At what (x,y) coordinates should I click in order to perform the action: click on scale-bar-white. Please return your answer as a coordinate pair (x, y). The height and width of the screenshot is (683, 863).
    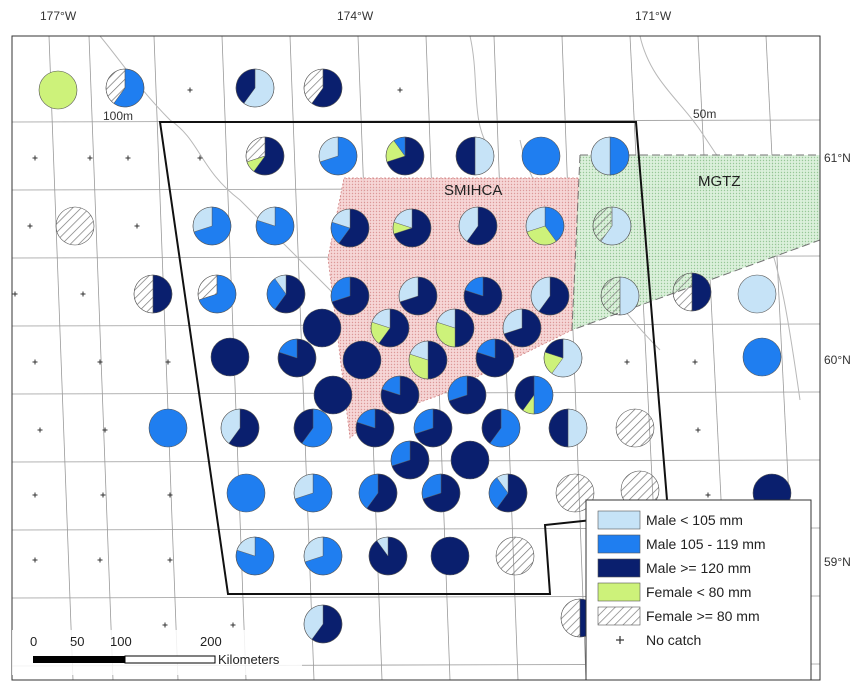
    Looking at the image, I should click on (170, 659).